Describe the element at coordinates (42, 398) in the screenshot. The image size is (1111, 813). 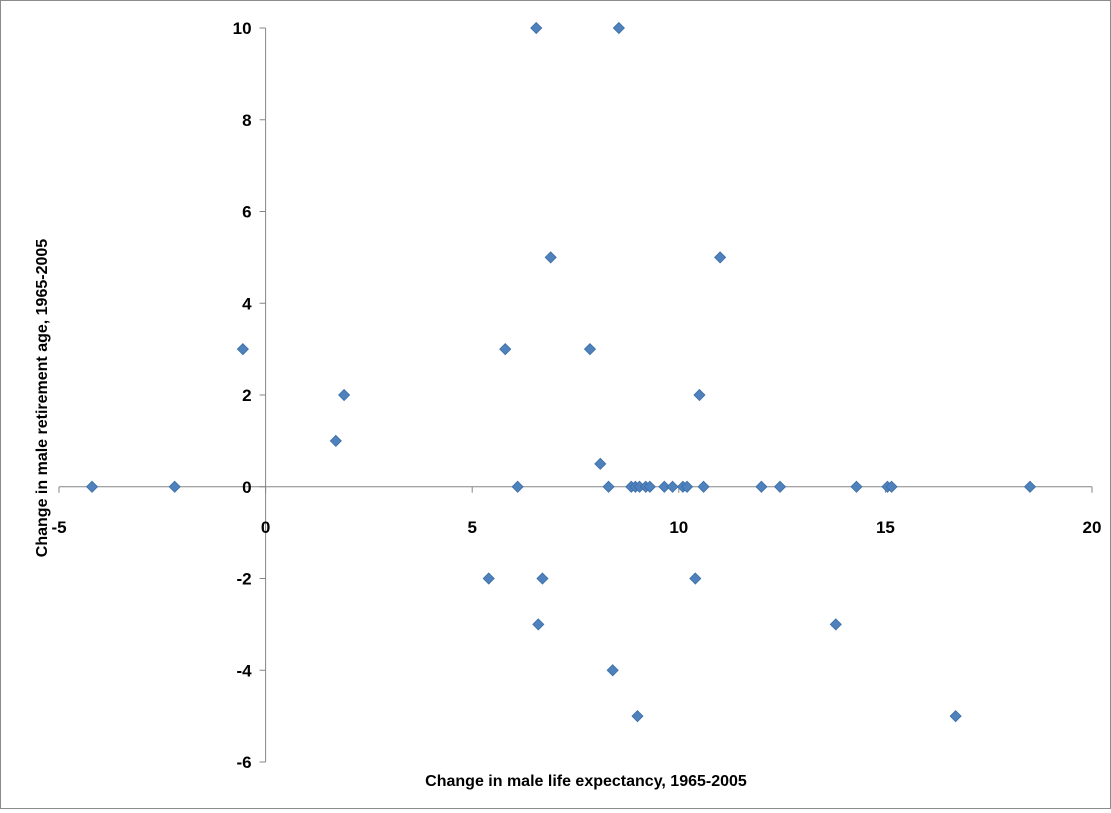
I see `y-axis-title: Change in male retirement age, 1965-2005` at that location.